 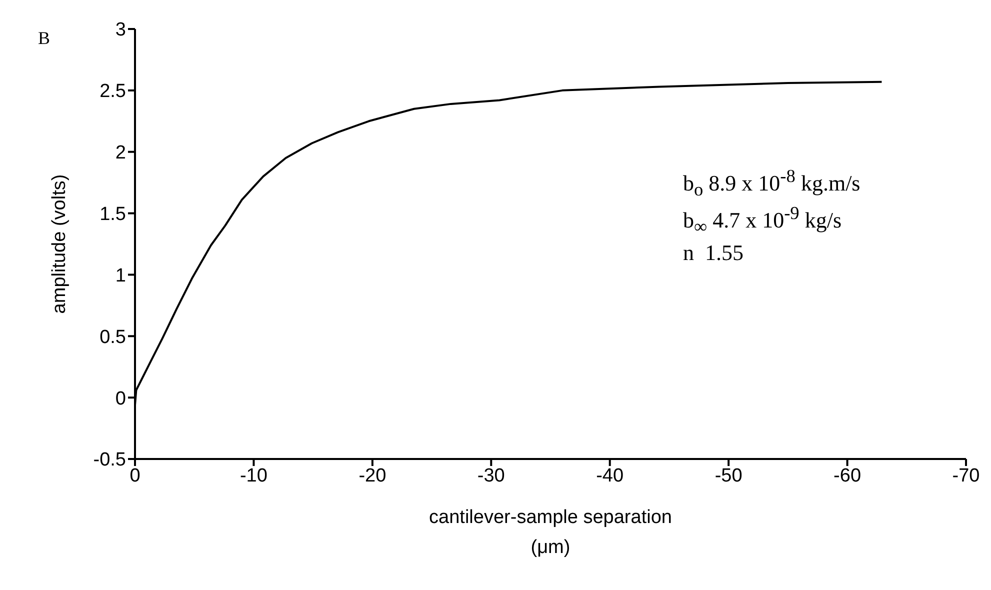 What do you see at coordinates (113, 215) in the screenshot?
I see `y-tick-label: 1.5` at bounding box center [113, 215].